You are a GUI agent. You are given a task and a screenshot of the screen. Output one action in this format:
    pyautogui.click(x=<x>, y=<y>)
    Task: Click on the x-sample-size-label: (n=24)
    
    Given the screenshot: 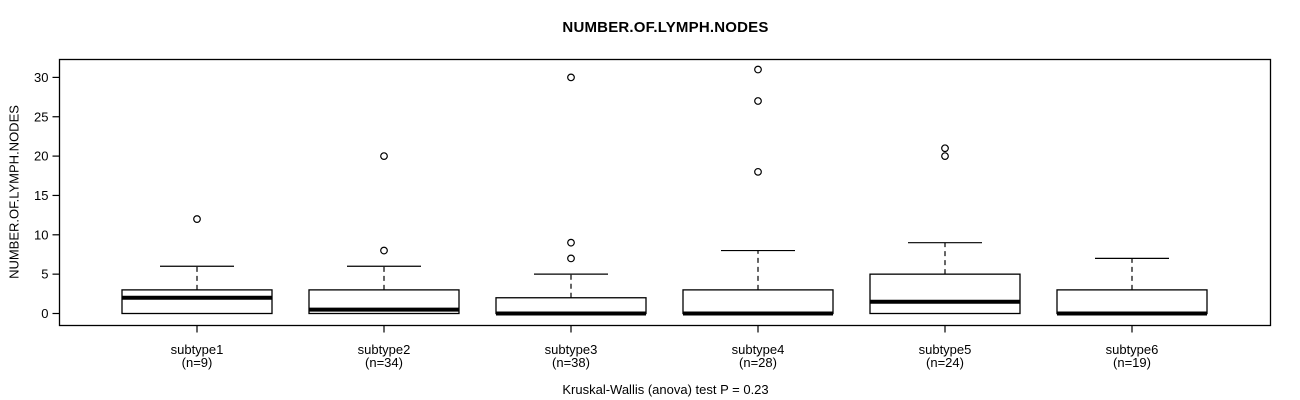 What is the action you would take?
    pyautogui.click(x=945, y=362)
    